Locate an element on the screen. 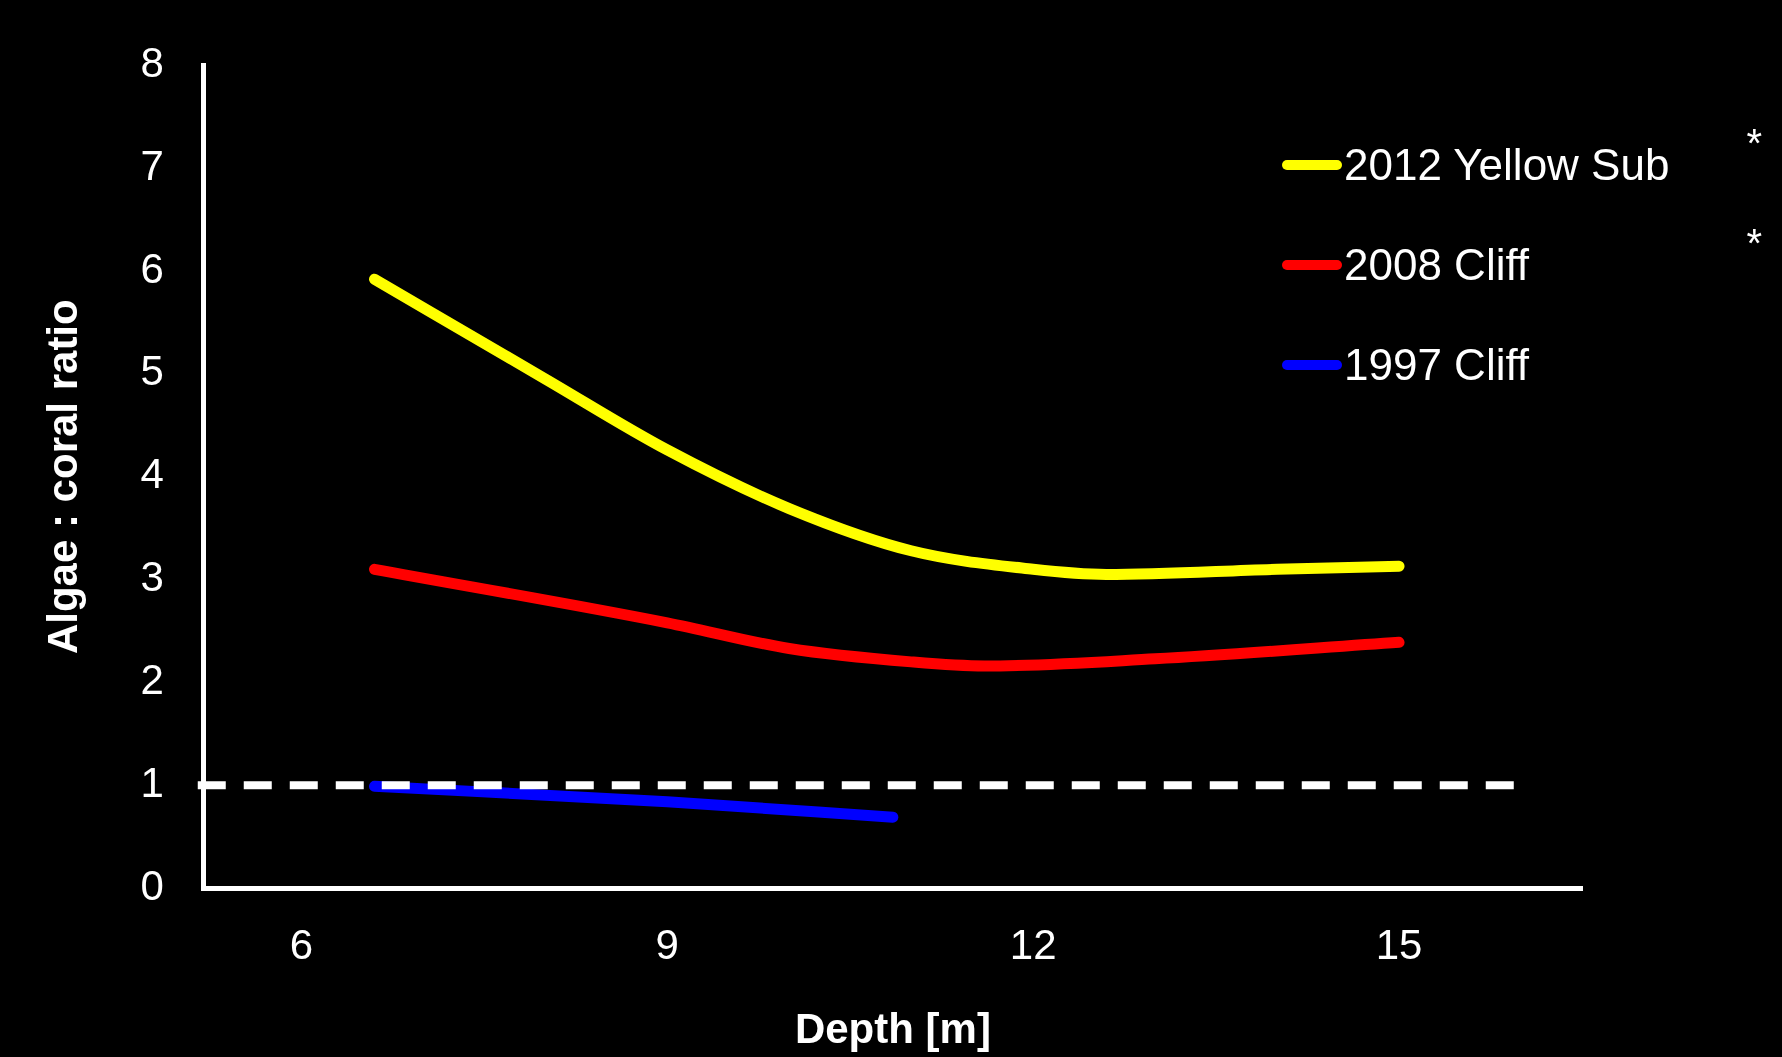  y-tick-label: 0 is located at coordinates (152, 885).